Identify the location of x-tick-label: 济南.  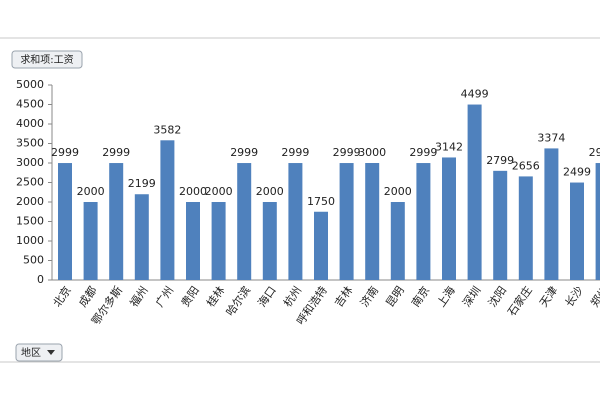
(369, 296).